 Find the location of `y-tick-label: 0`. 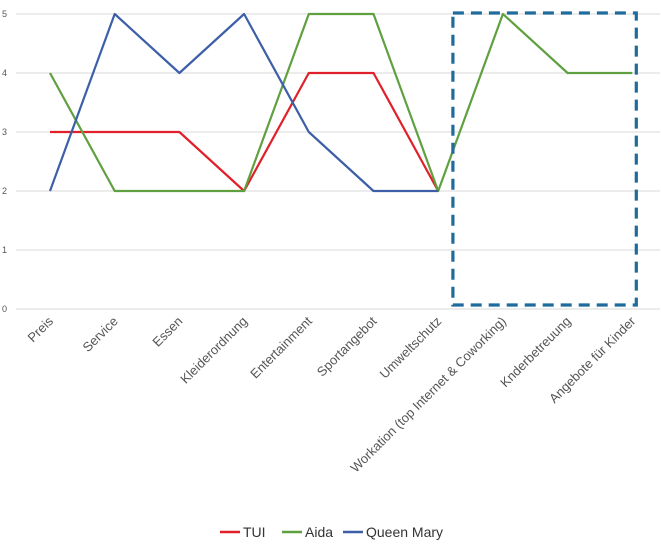

y-tick-label: 0 is located at coordinates (4, 309).